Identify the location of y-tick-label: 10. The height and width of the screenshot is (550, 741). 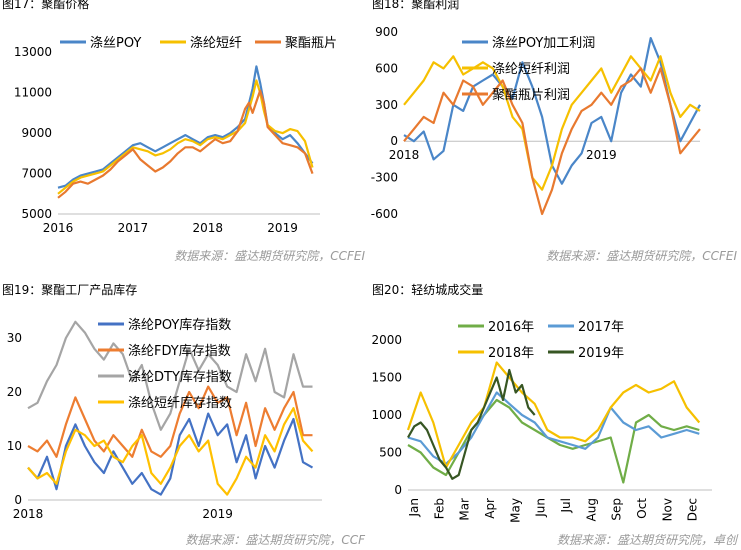
(14, 446).